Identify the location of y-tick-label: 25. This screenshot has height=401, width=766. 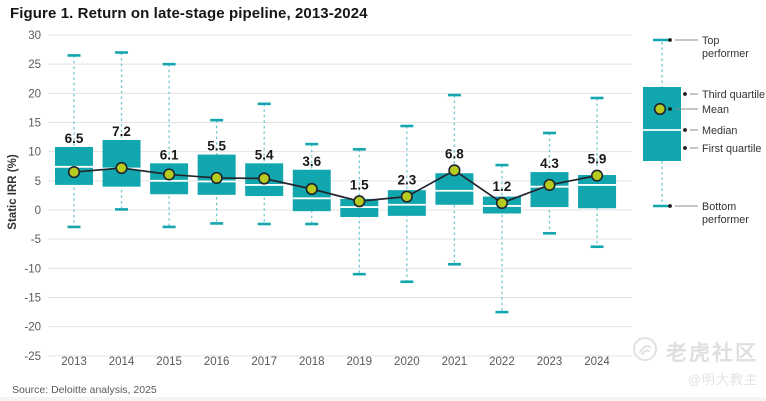
(34, 65).